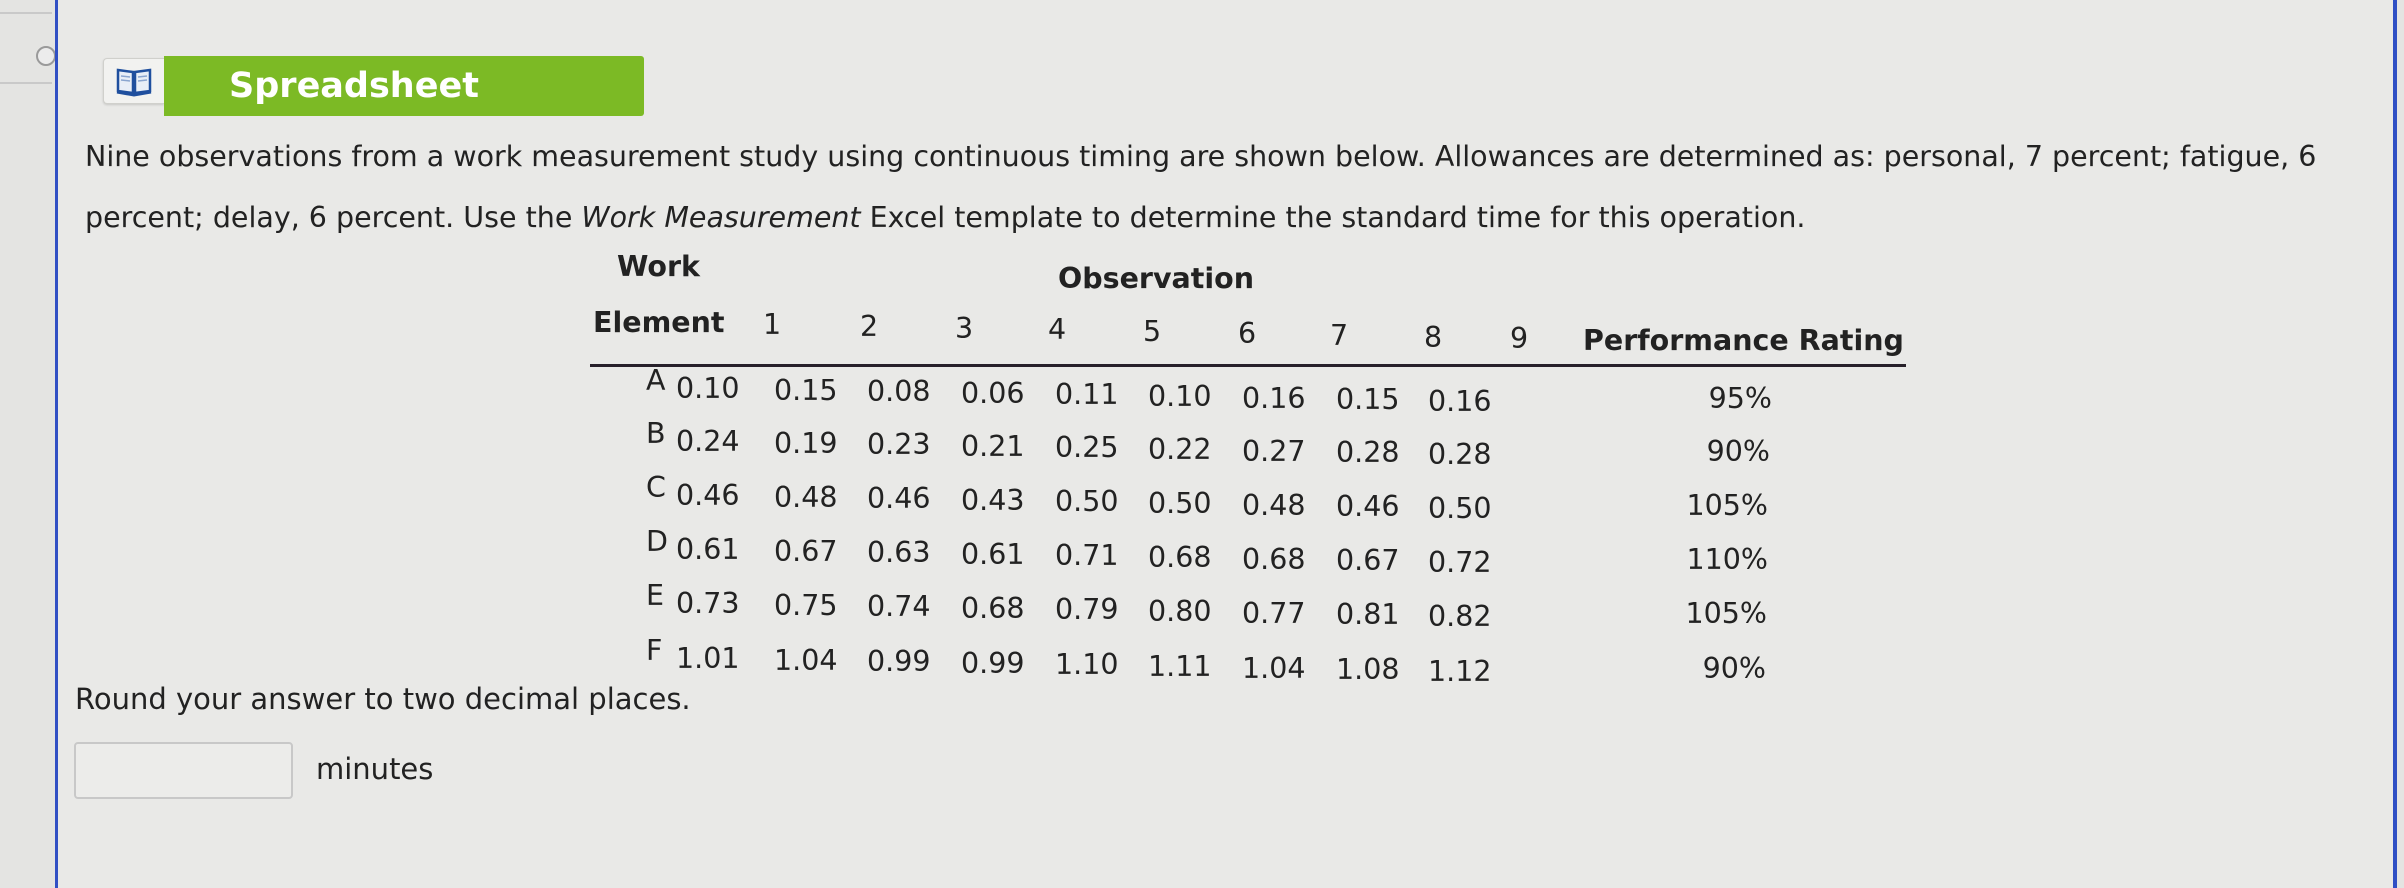 This screenshot has height=888, width=2404. What do you see at coordinates (708, 658) in the screenshot?
I see `observation-value: 1.01` at bounding box center [708, 658].